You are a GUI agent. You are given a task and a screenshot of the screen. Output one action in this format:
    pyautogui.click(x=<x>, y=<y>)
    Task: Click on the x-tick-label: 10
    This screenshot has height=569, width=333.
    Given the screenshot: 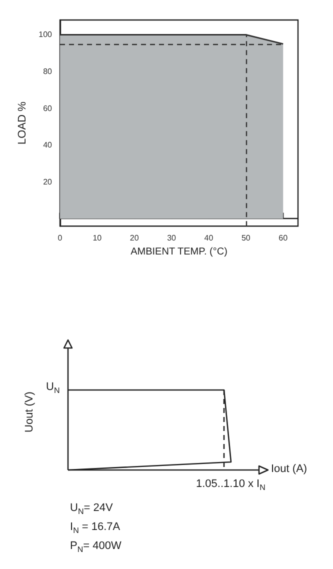 What is the action you would take?
    pyautogui.click(x=97, y=238)
    